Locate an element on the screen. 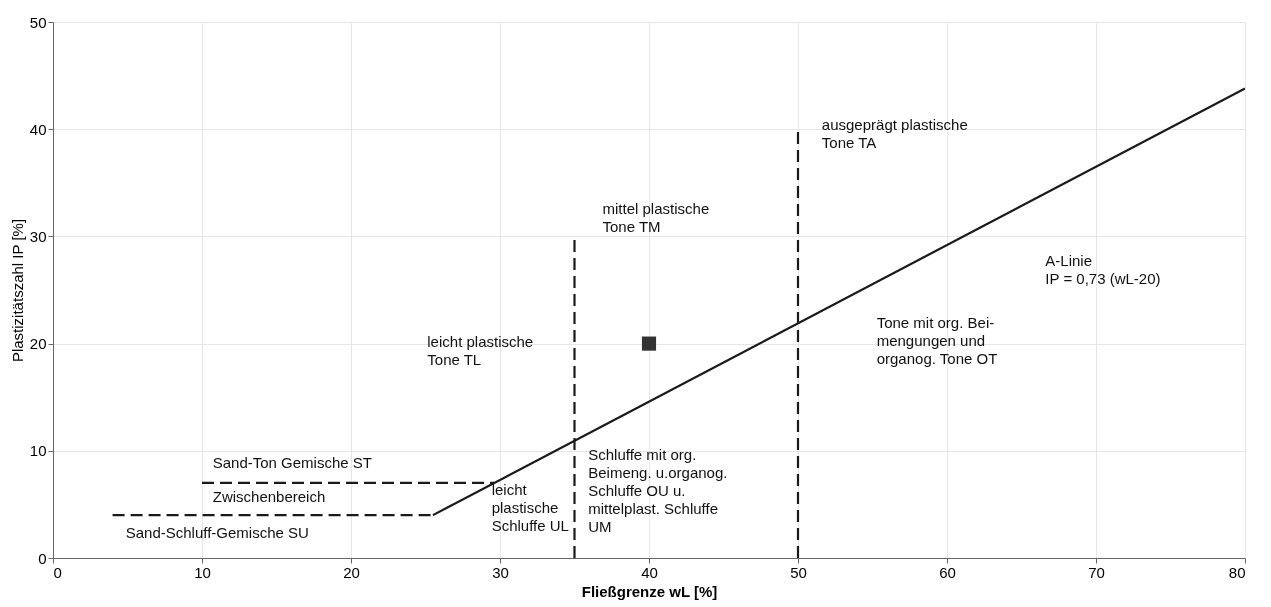  y-tick-label: 30 is located at coordinates (38, 236).